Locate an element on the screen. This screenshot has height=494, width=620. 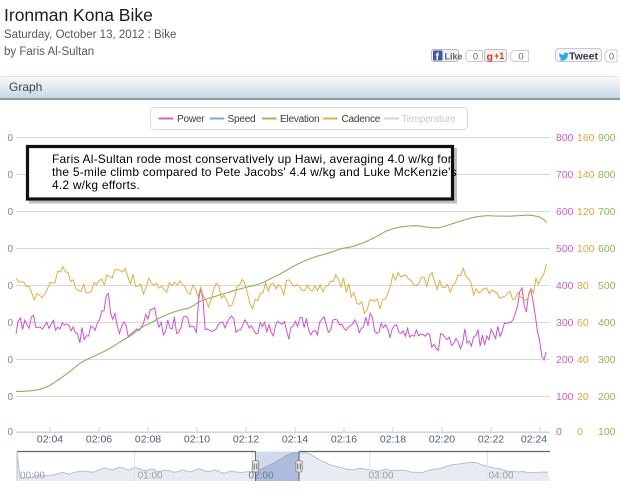
svg-text: 160 is located at coordinates (586, 138).